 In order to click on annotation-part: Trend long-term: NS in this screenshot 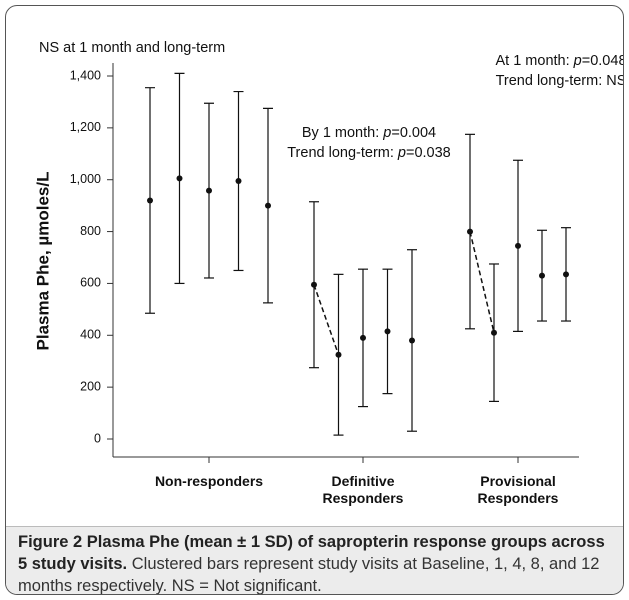, I will do `click(559, 81)`.